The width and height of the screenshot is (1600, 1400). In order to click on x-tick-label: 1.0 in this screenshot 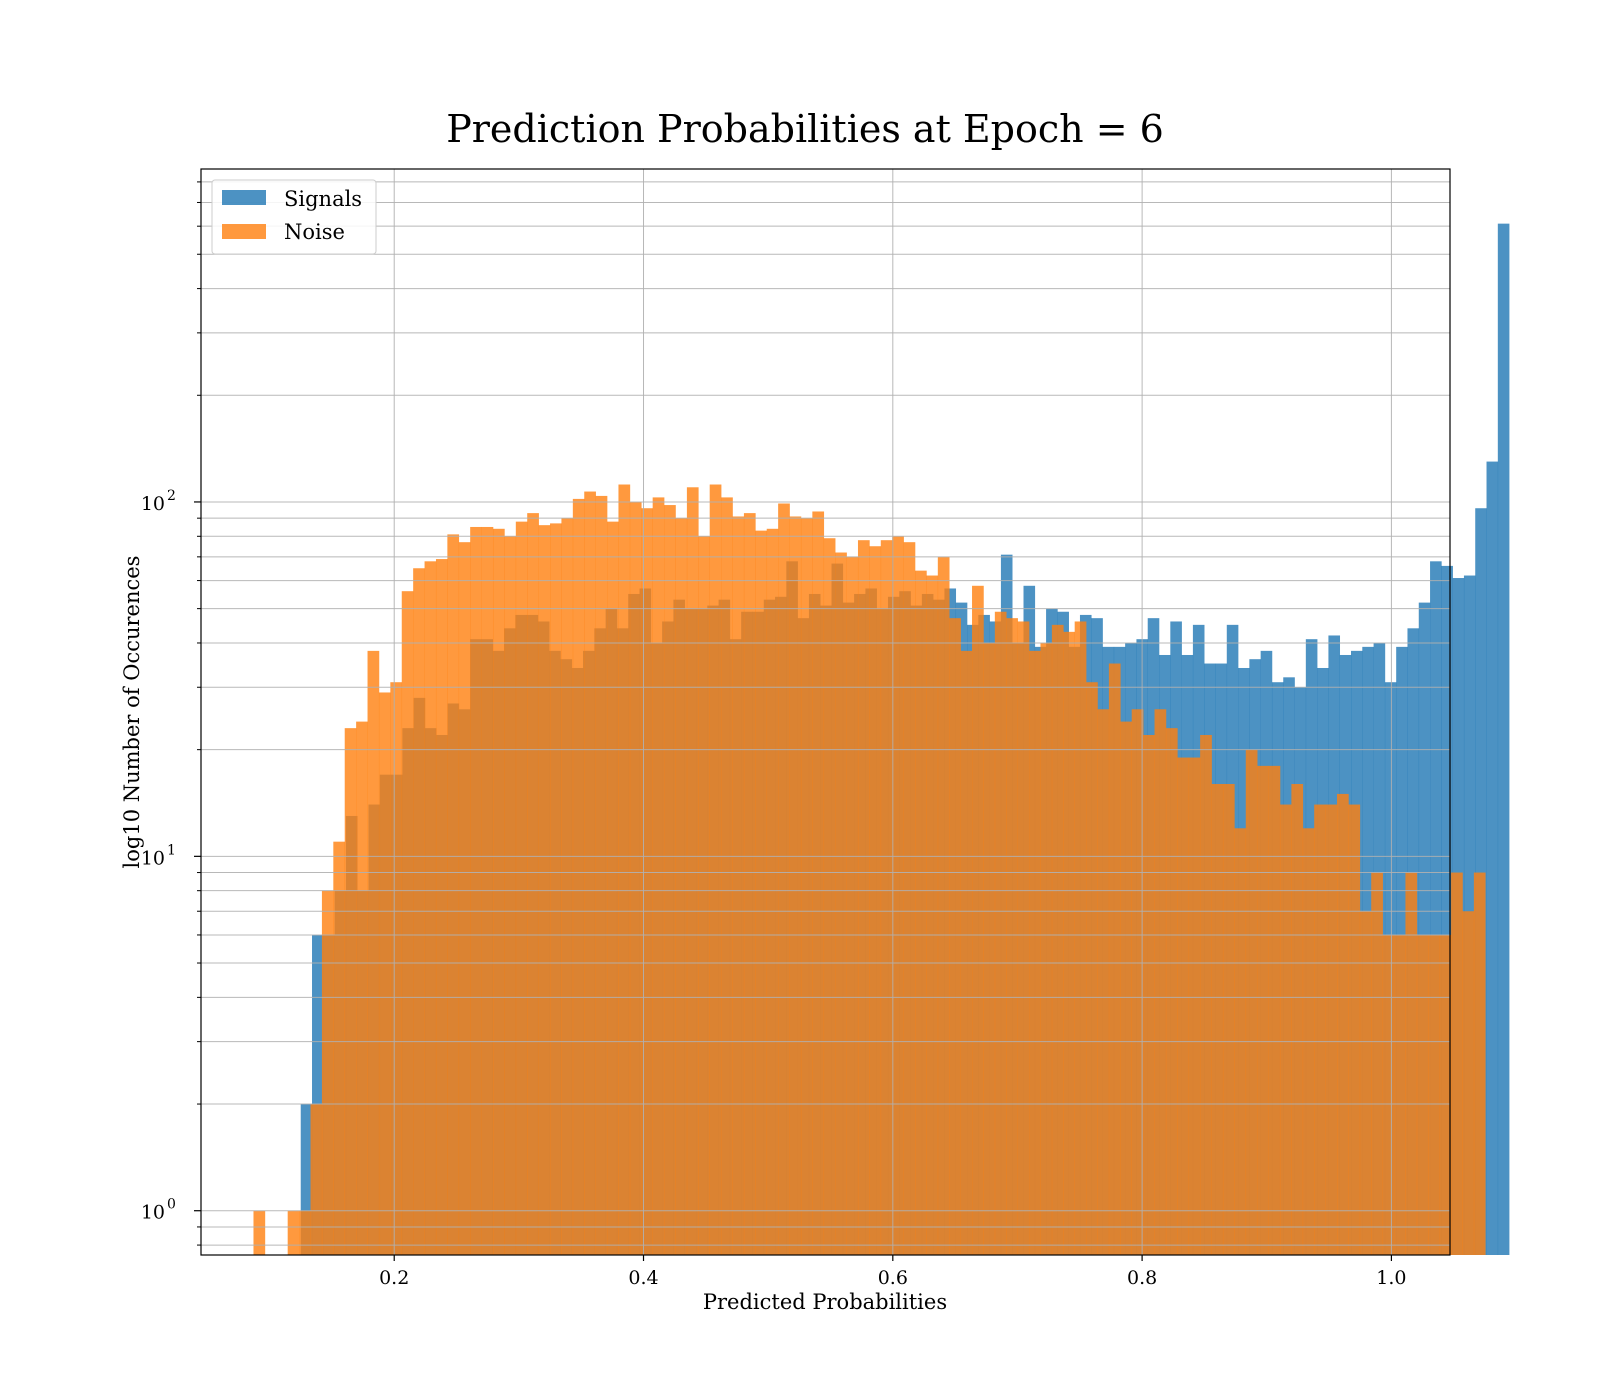, I will do `click(1391, 1278)`.